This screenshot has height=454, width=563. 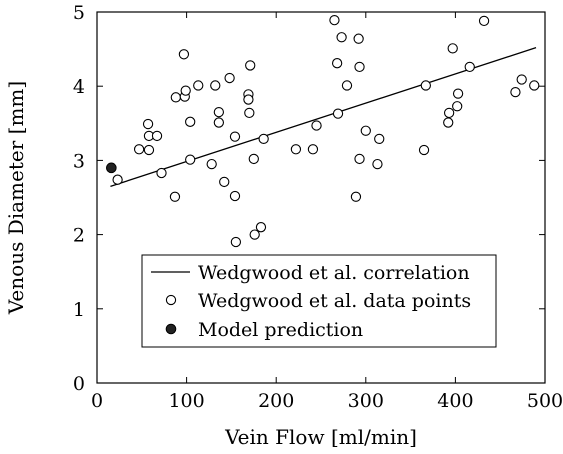 What do you see at coordinates (334, 273) in the screenshot?
I see `legend-entry-correlation: Wedgwood et al. correlation` at bounding box center [334, 273].